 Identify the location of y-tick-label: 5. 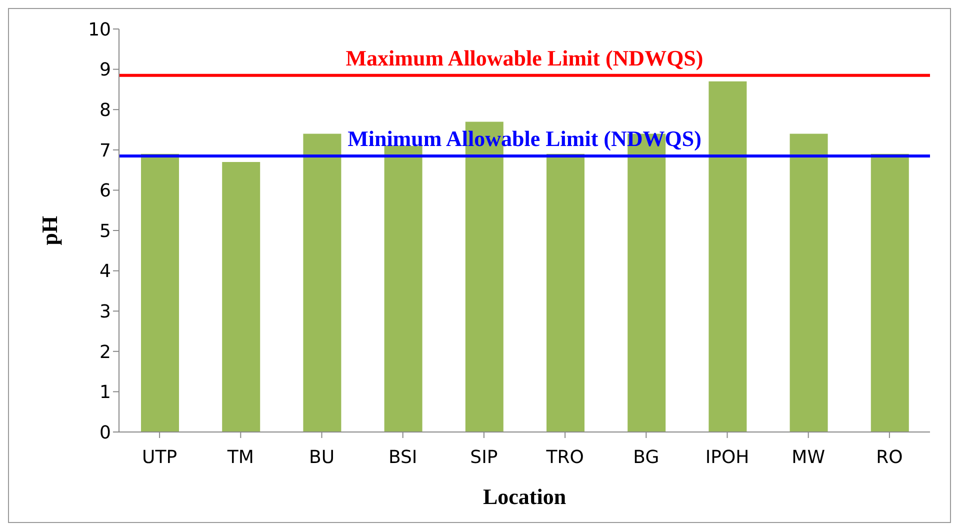
(105, 231).